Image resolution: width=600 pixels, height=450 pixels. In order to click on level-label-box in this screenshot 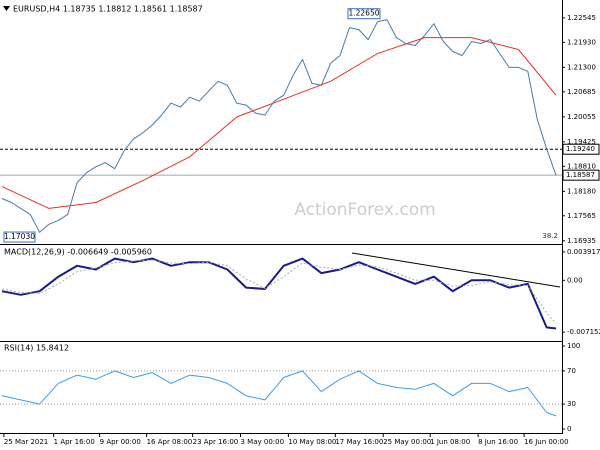, I will do `click(581, 149)`.